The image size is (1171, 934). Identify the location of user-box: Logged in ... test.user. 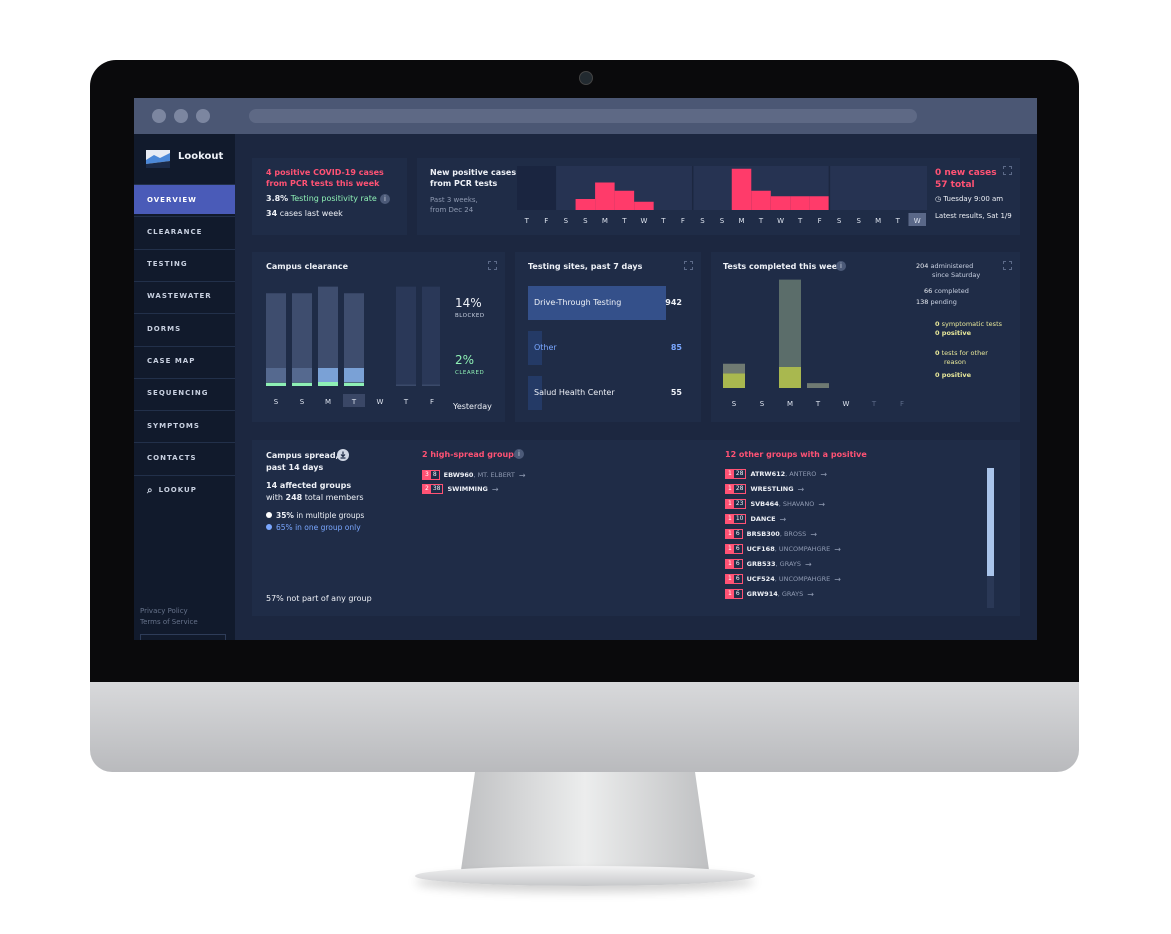
(183, 637).